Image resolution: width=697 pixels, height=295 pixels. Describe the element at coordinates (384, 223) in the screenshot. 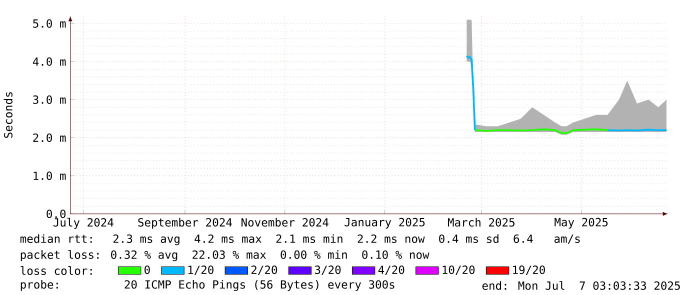

I see `x-tick-label: January 2025` at that location.